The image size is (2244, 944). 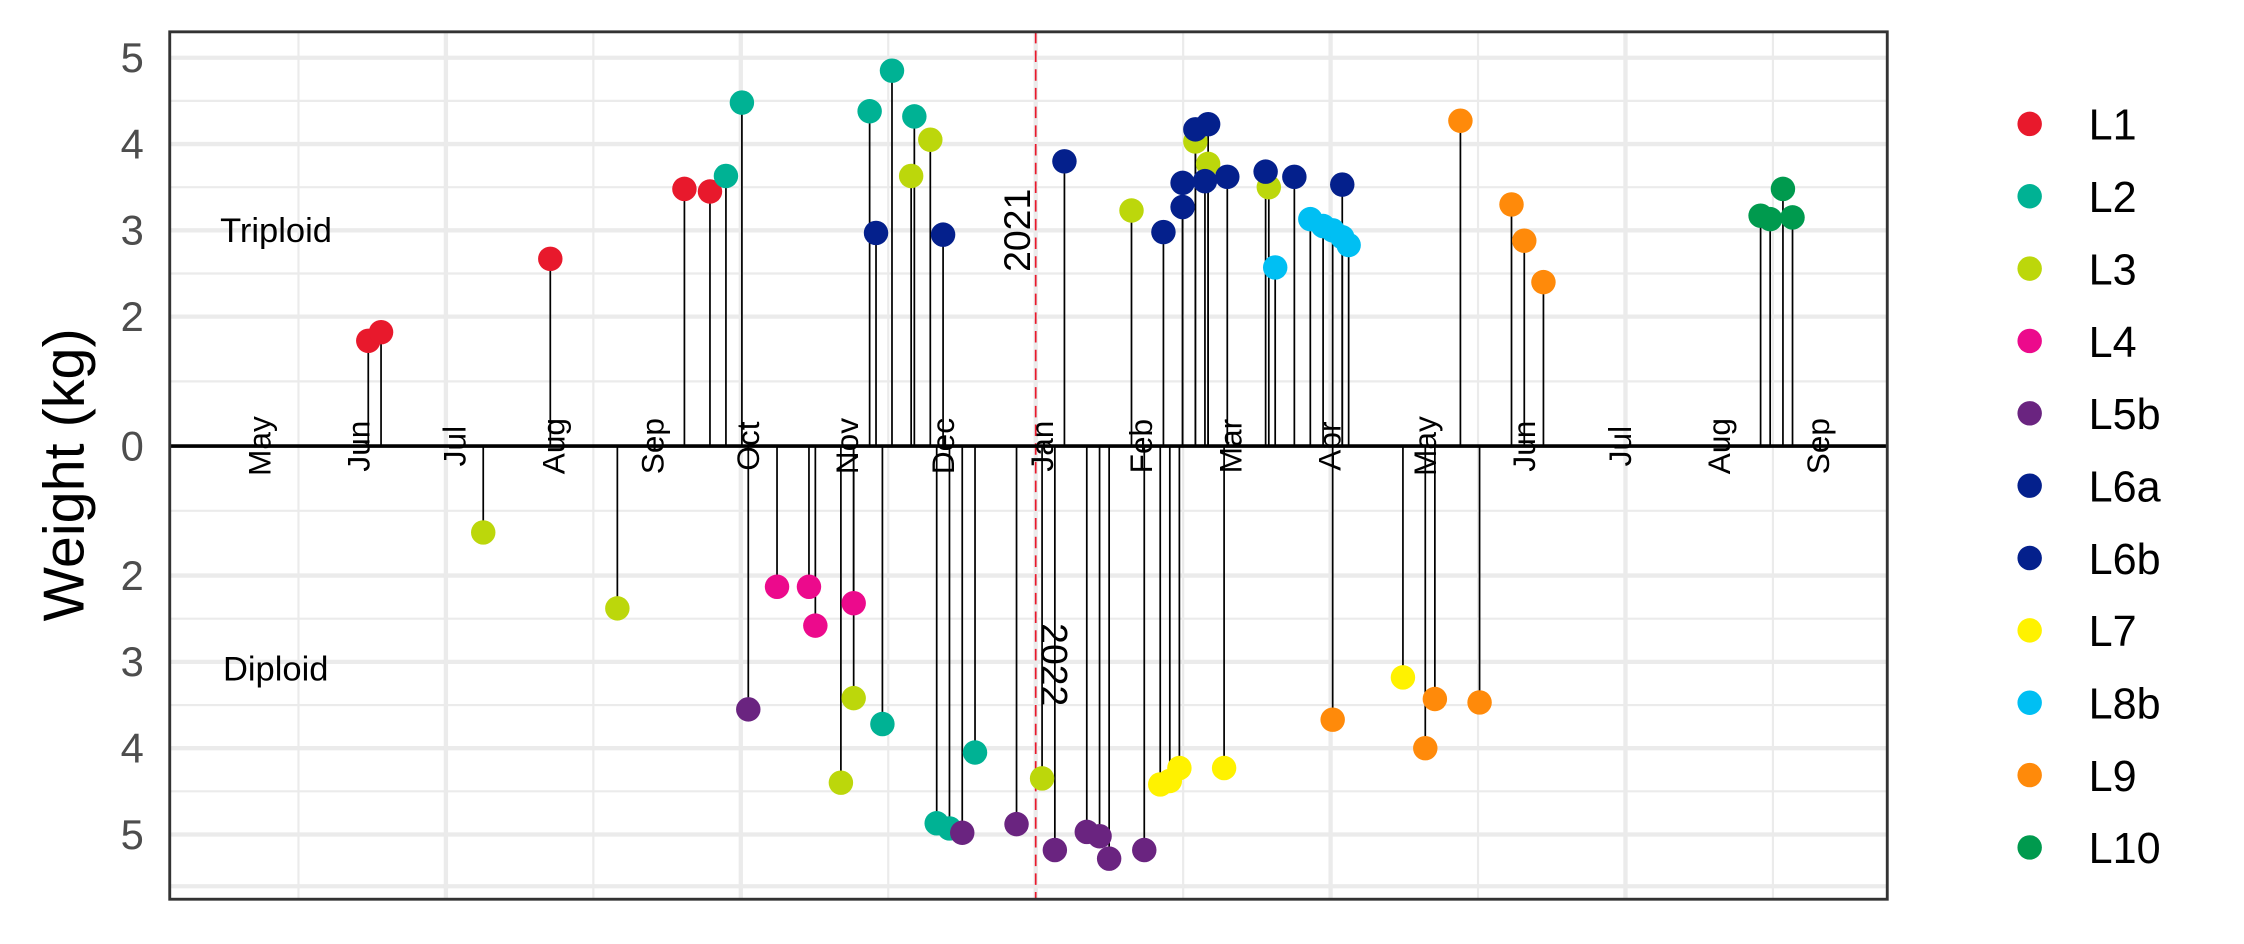 I want to click on y-tick-label: 0, so click(x=132, y=445).